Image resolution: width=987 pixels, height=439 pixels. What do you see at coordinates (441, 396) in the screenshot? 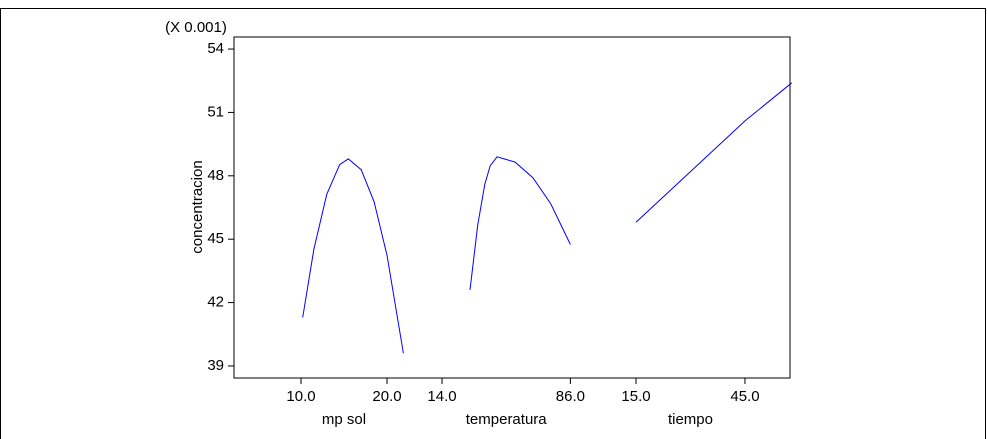
I see `x-tick-label: 14.0` at bounding box center [441, 396].